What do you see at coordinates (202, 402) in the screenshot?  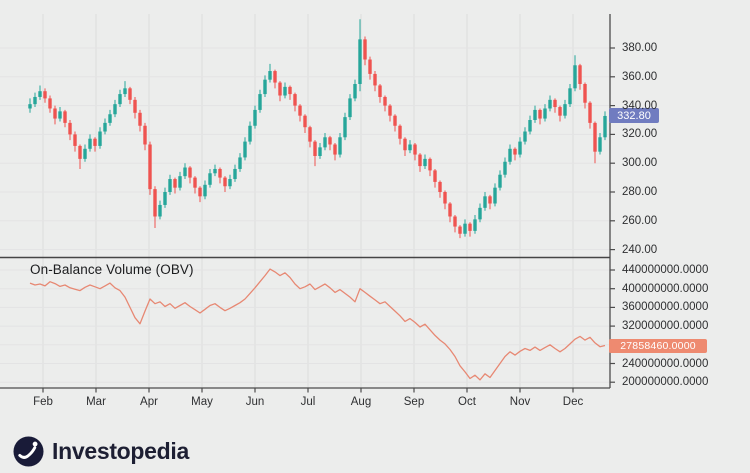 I see `month-label: May` at bounding box center [202, 402].